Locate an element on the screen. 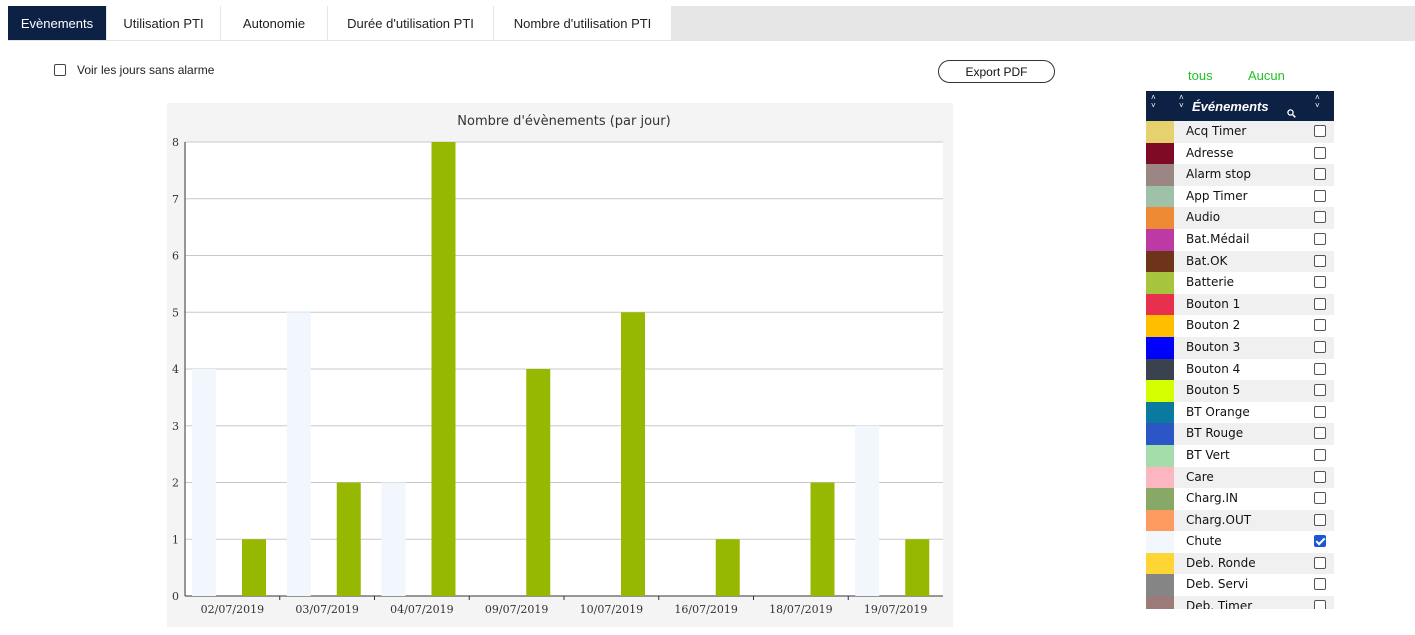  event-label: Bouton 1 is located at coordinates (1213, 303).